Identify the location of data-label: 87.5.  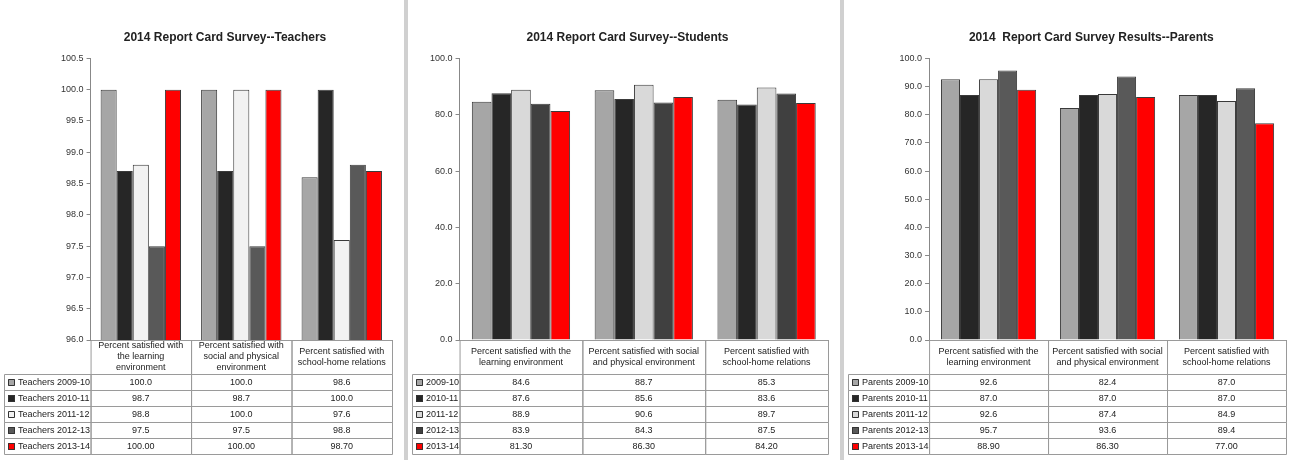
(766, 429).